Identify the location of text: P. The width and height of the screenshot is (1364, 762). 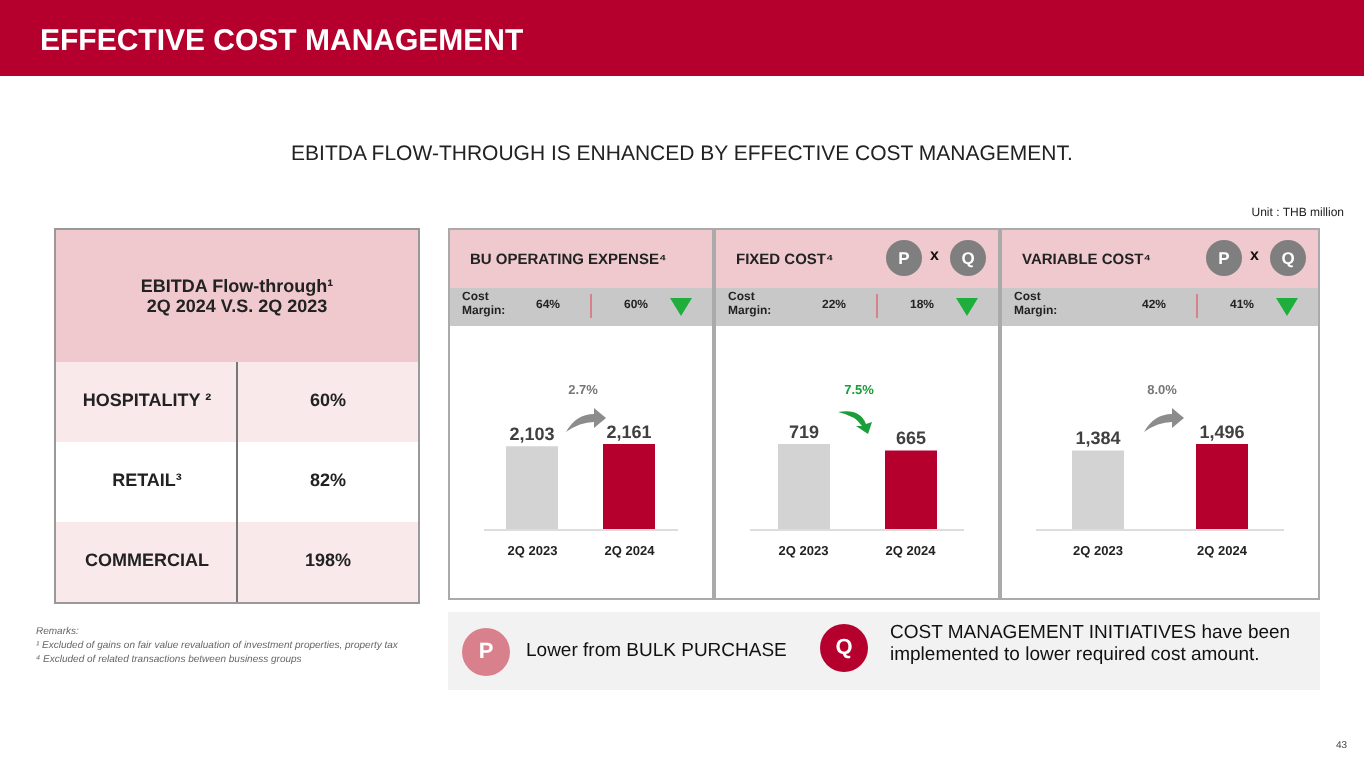
(486, 652).